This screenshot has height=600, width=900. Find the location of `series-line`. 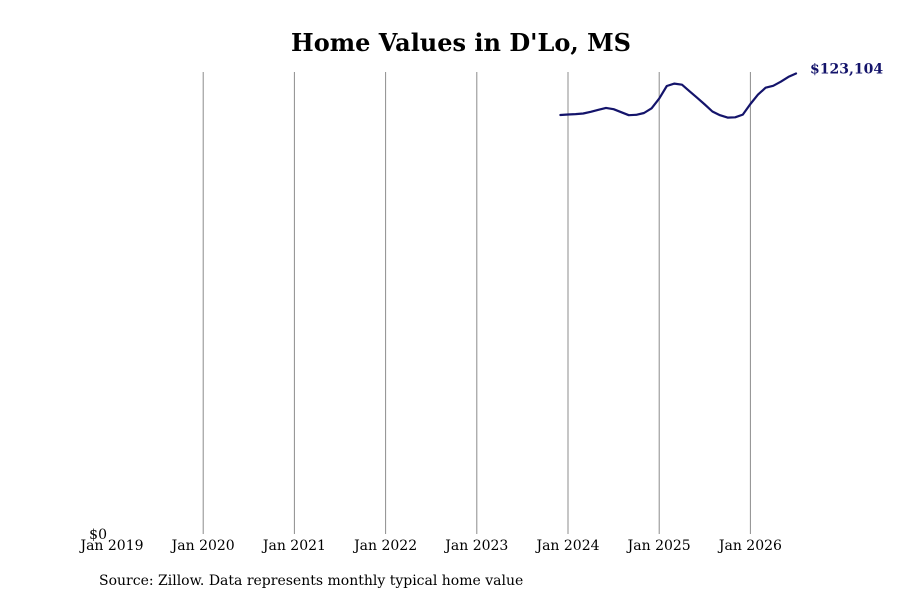

series-line is located at coordinates (678, 95).